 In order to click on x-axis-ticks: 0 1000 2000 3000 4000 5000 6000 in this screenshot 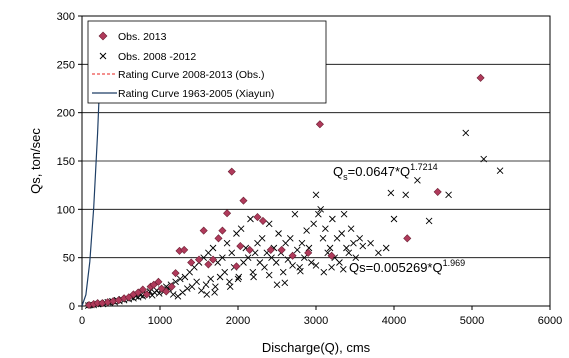, I will do `click(320, 316)`.